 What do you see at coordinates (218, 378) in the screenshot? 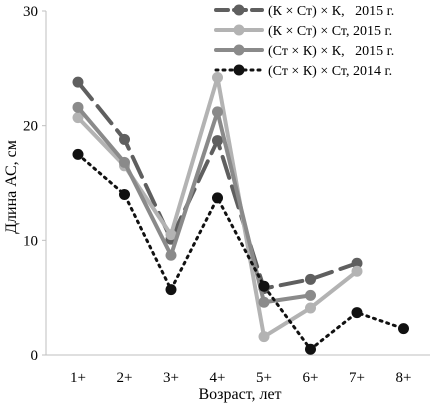
I see `x-tick-label: 4+` at bounding box center [218, 378].